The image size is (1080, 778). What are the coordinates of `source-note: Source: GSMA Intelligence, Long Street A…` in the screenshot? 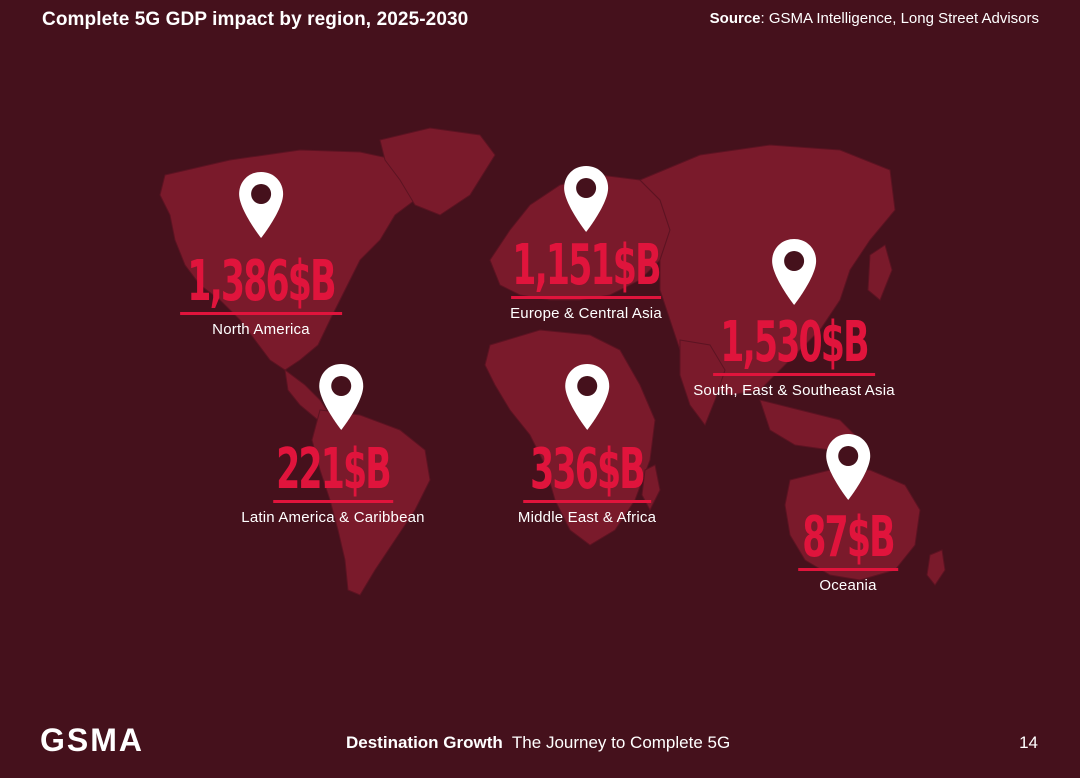 It's located at (874, 18).